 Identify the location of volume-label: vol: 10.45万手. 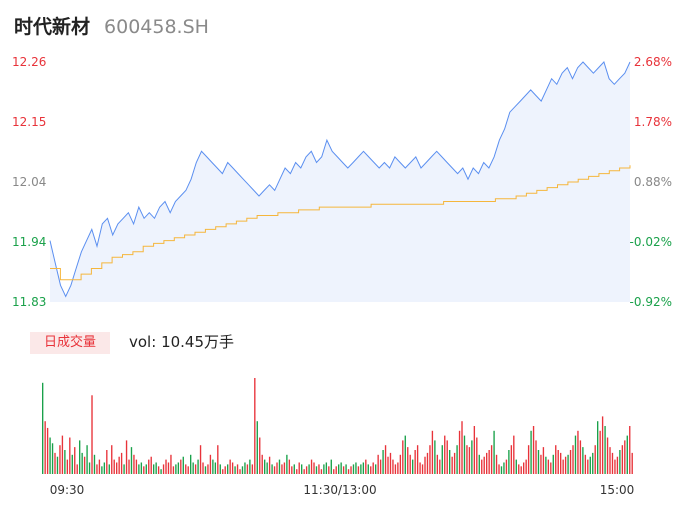
(181, 341).